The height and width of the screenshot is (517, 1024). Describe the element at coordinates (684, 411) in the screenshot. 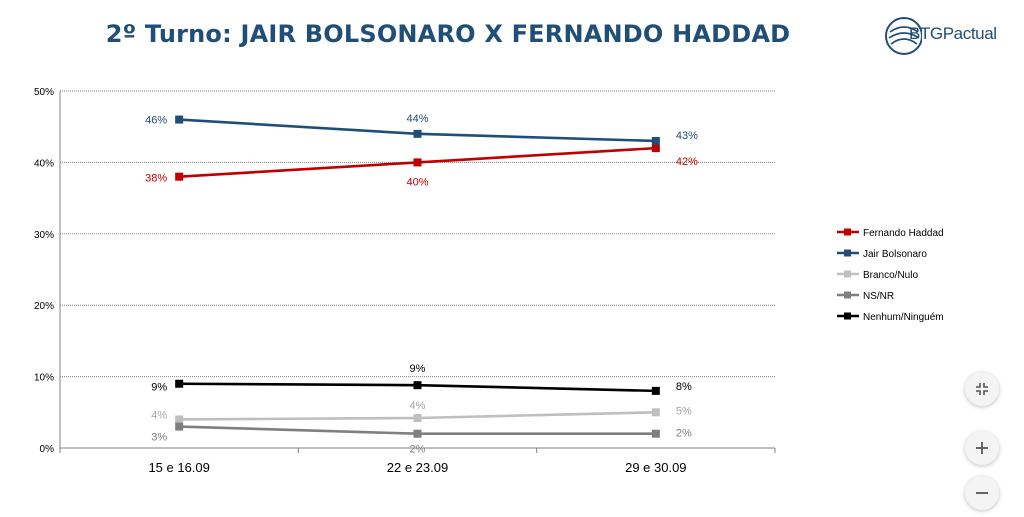

I see `data-label-branco-nulo: 5%` at that location.